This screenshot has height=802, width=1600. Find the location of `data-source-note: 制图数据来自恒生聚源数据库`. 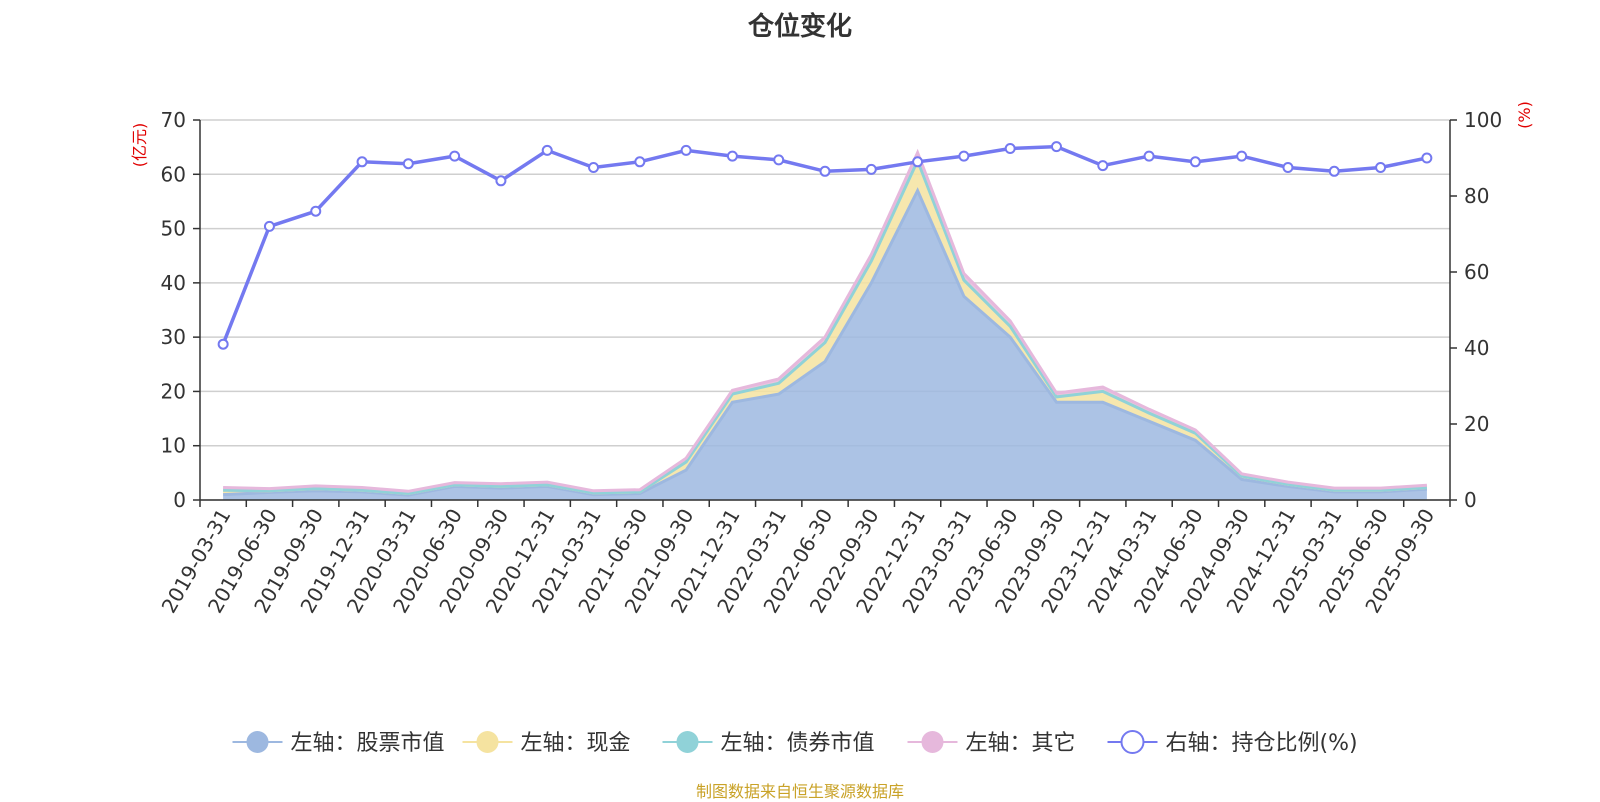

data-source-note: 制图数据来自恒生聚源数据库 is located at coordinates (799, 791).